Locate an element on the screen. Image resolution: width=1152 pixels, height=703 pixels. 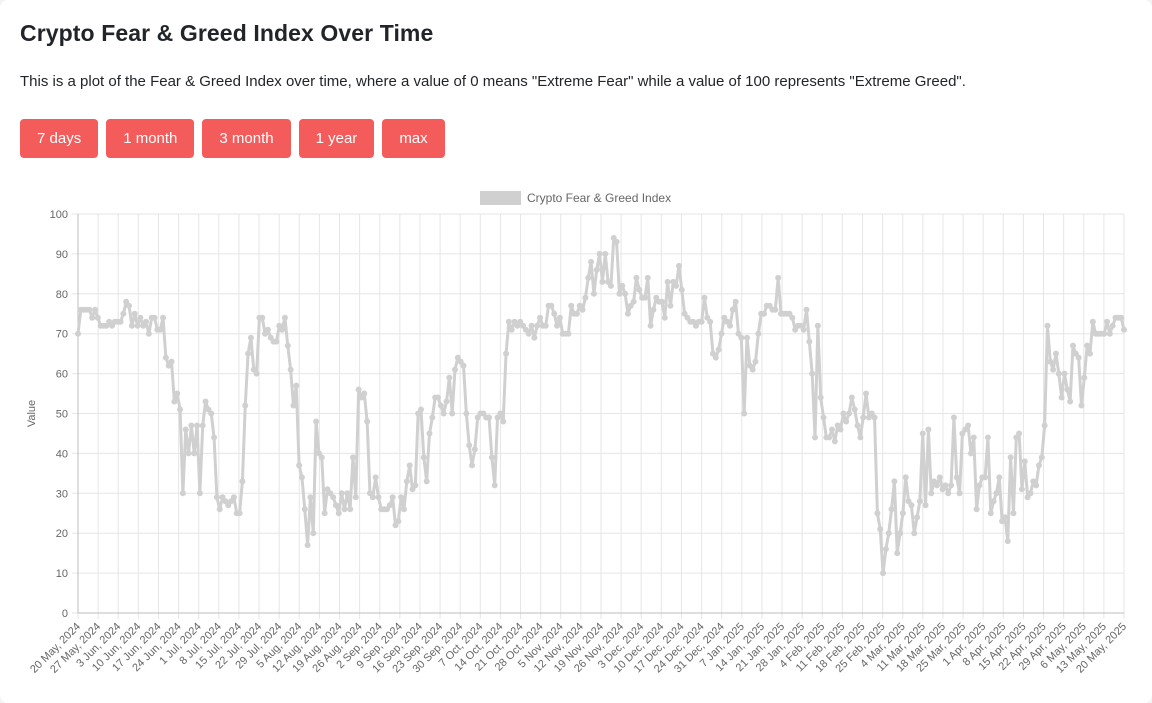
range-1year-button: 1 year is located at coordinates (336, 138).